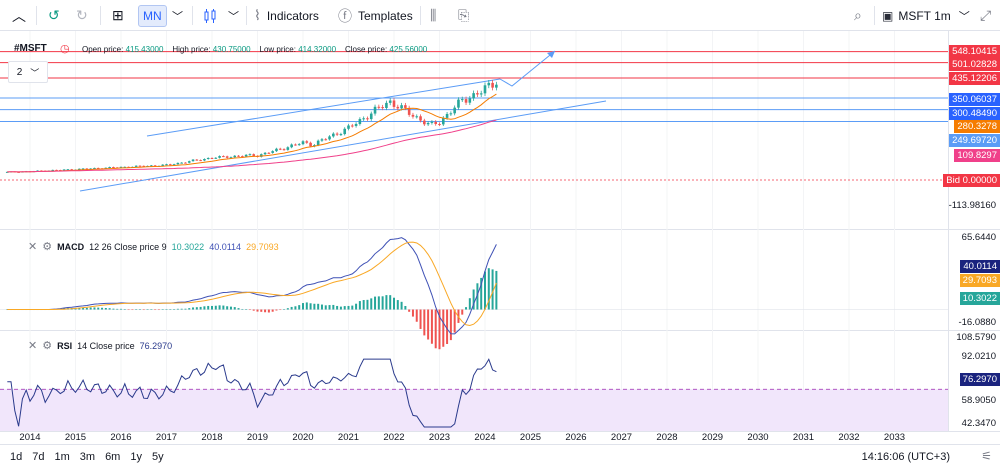 Image resolution: width=1000 pixels, height=468 pixels. Describe the element at coordinates (65, 345) in the screenshot. I see `rsi-name: RSI` at that location.